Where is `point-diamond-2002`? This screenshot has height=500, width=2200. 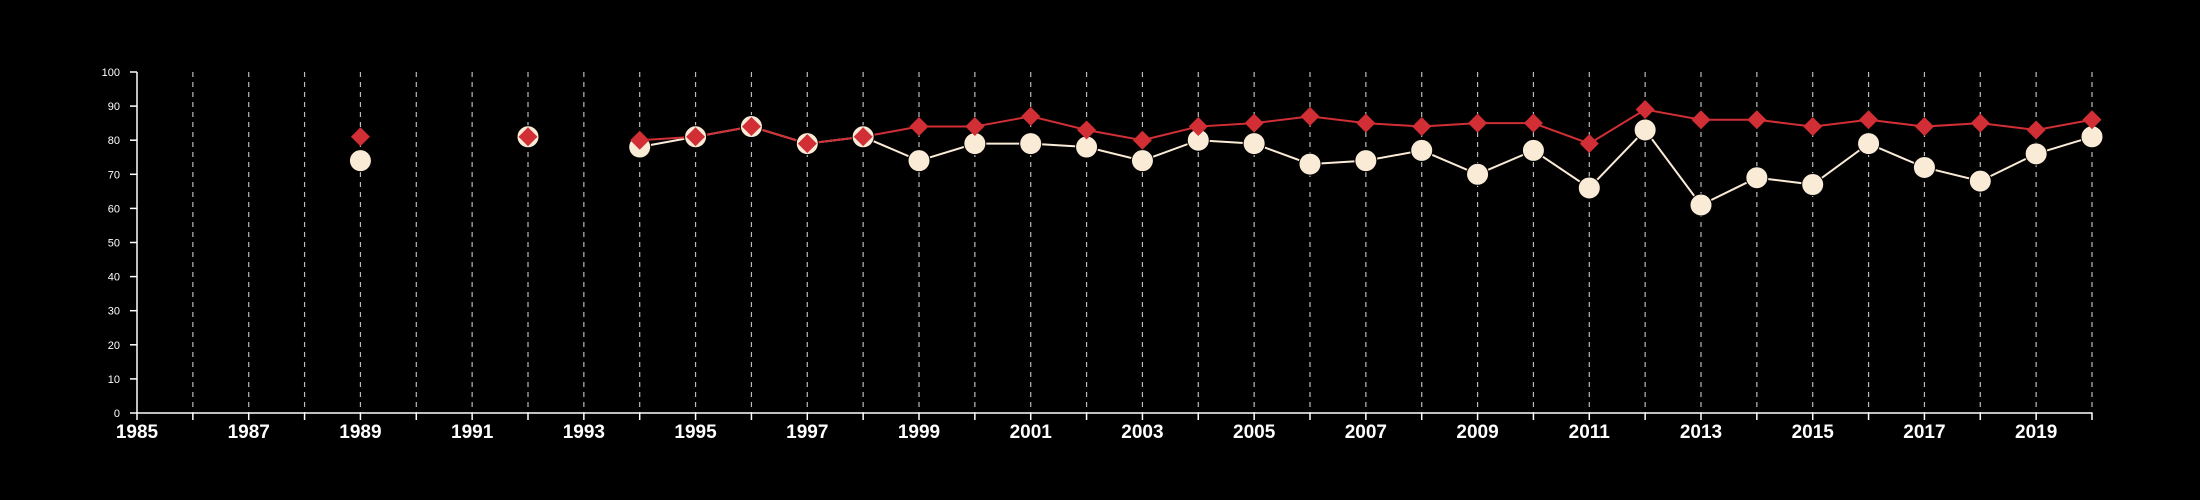
point-diamond-2002 is located at coordinates (1087, 130).